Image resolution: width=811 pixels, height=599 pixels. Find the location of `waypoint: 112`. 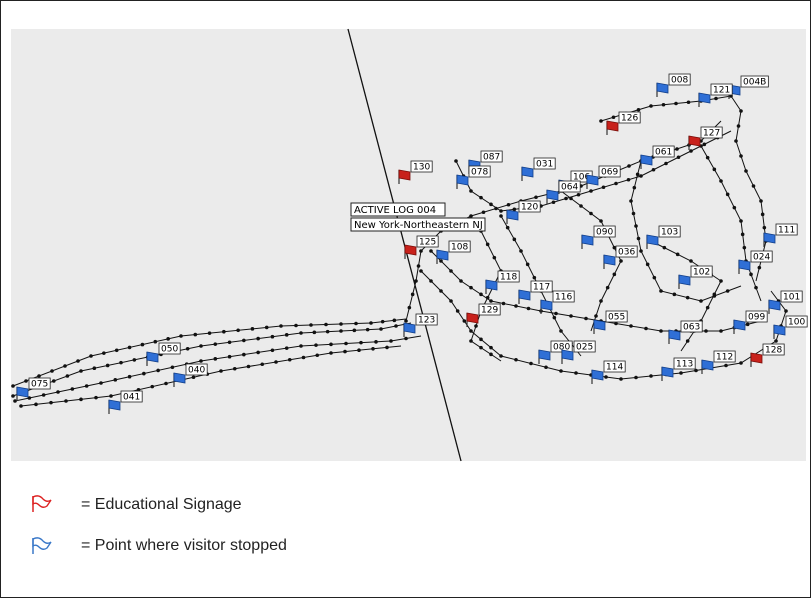

waypoint: 112 is located at coordinates (718, 362).